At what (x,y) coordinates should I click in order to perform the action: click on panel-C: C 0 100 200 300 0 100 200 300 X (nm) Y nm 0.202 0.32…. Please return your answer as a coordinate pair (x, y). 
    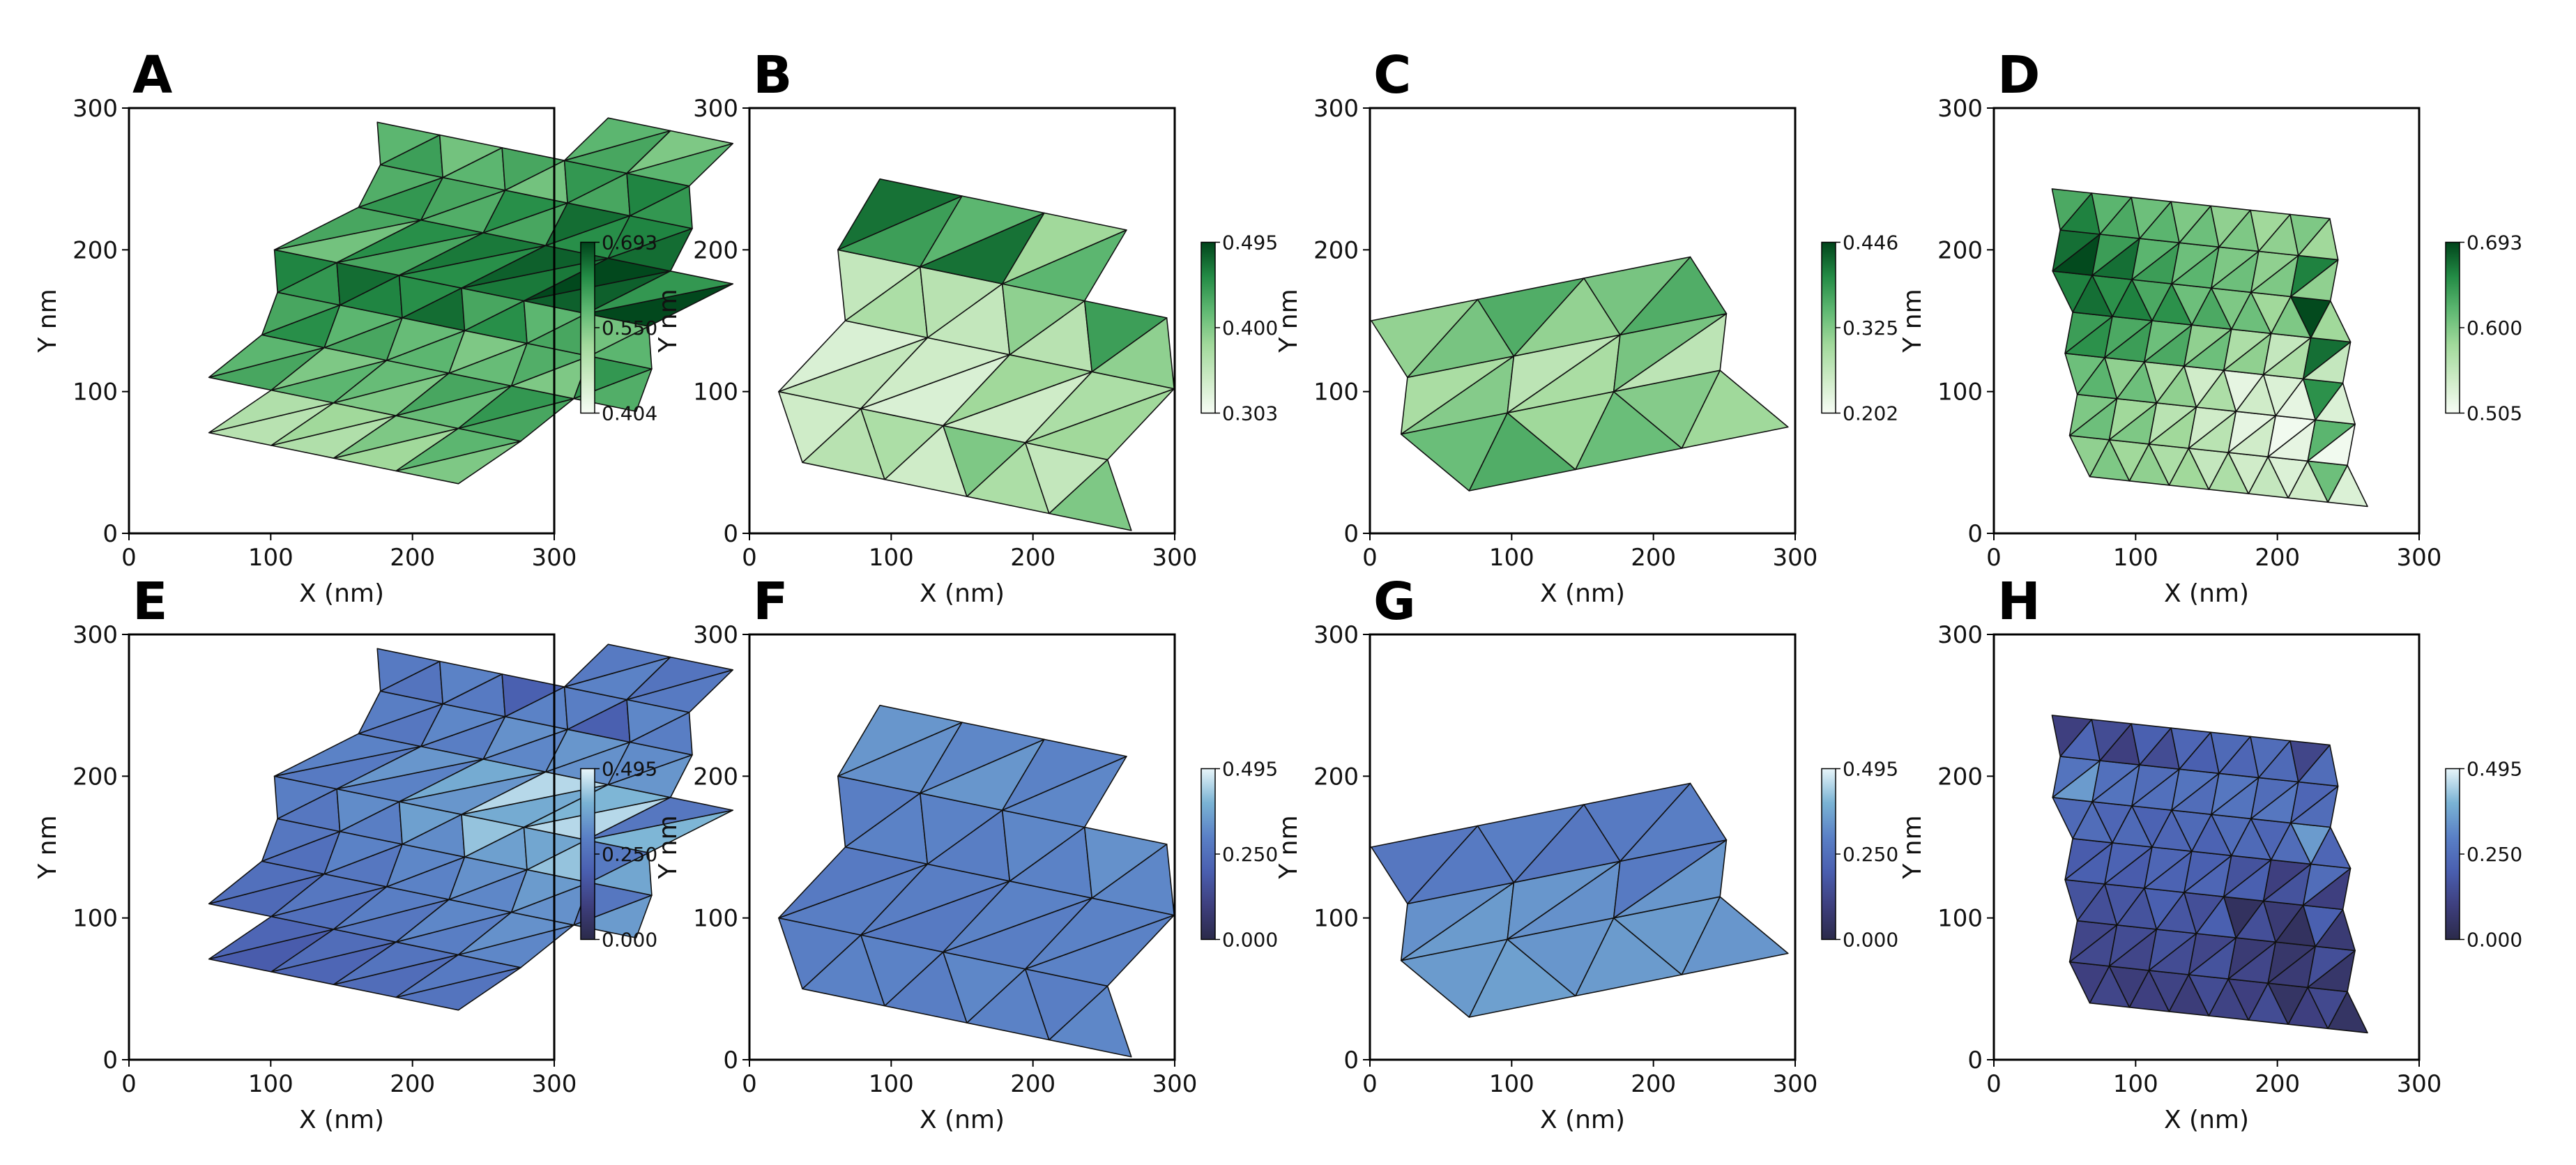
    Looking at the image, I should click on (1586, 326).